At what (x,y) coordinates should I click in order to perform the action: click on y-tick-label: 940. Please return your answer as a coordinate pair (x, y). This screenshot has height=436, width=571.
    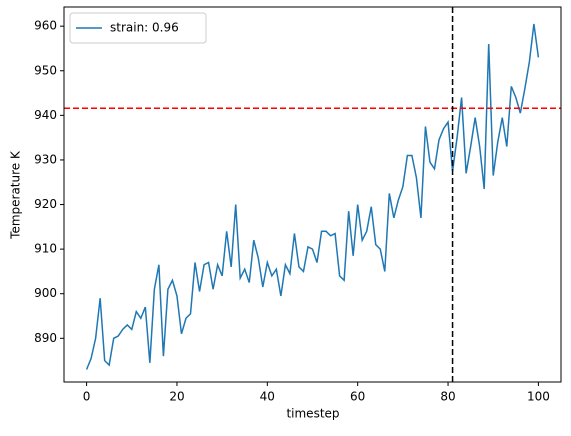
    Looking at the image, I should click on (45, 115).